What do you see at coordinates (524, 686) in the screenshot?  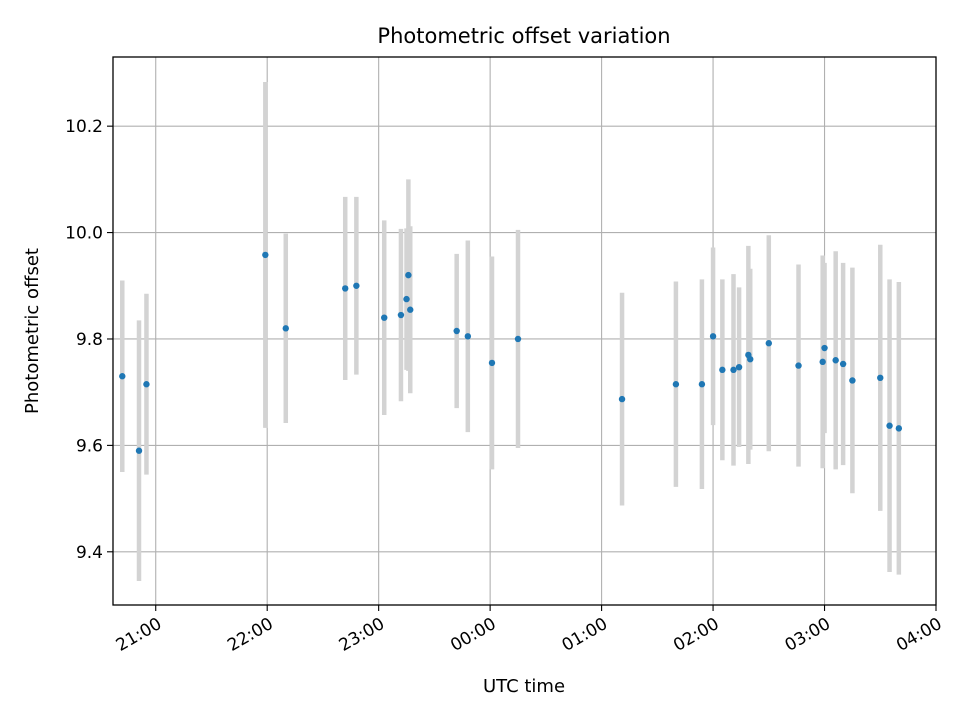 I see `x-axis-label: UTC time` at bounding box center [524, 686].